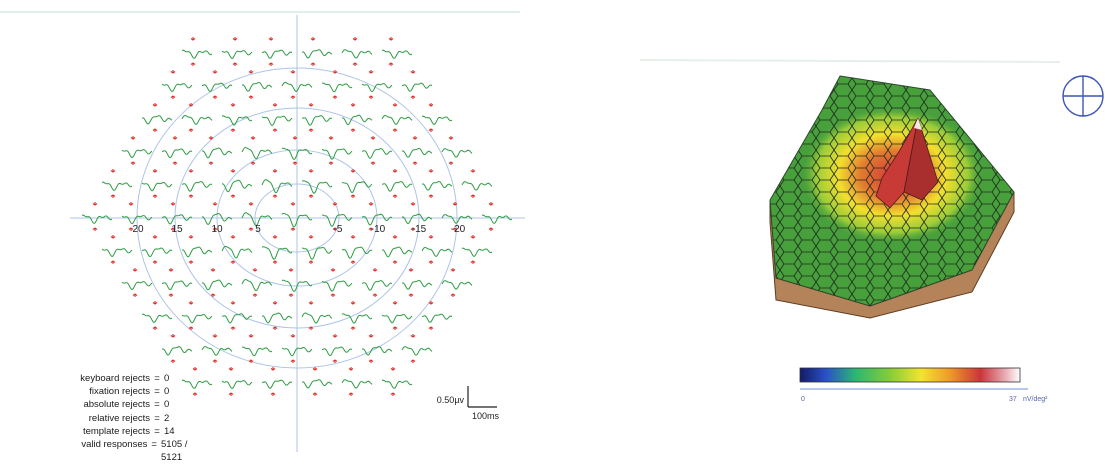  Describe the element at coordinates (892, 197) in the screenshot. I see `surface-base` at that location.